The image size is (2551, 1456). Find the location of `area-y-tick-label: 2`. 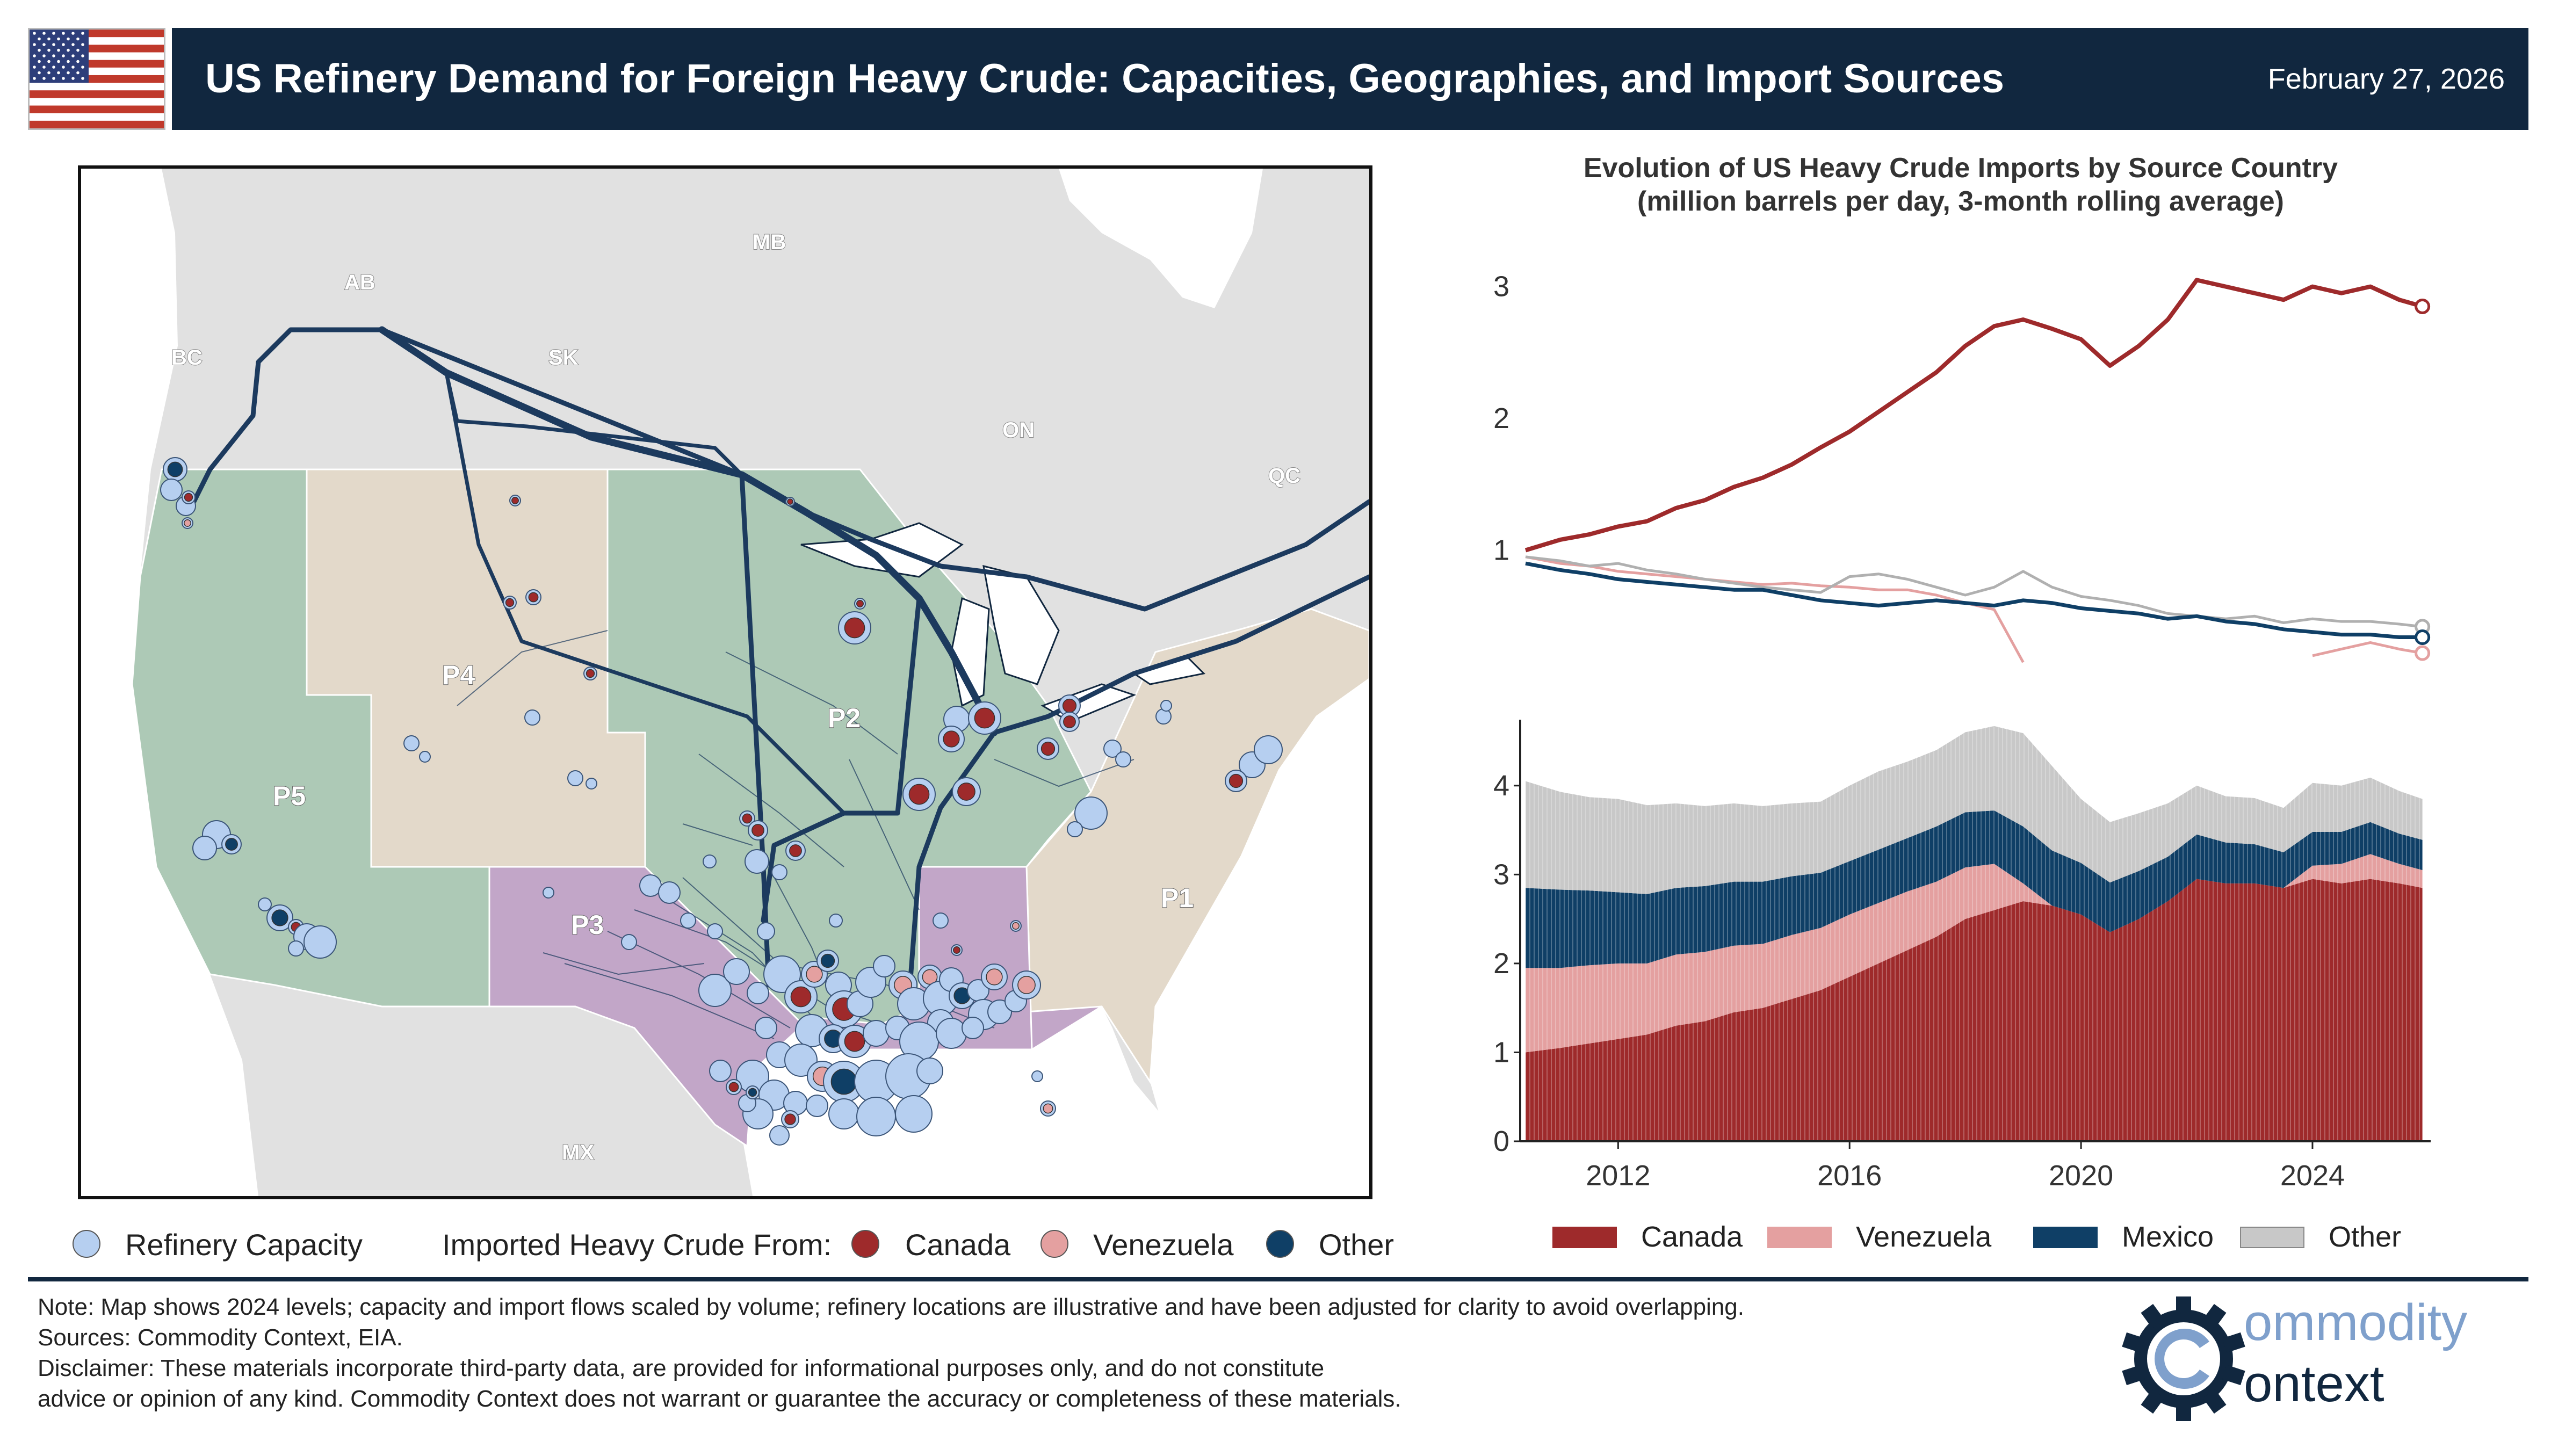

area-y-tick-label: 2 is located at coordinates (1501, 964).